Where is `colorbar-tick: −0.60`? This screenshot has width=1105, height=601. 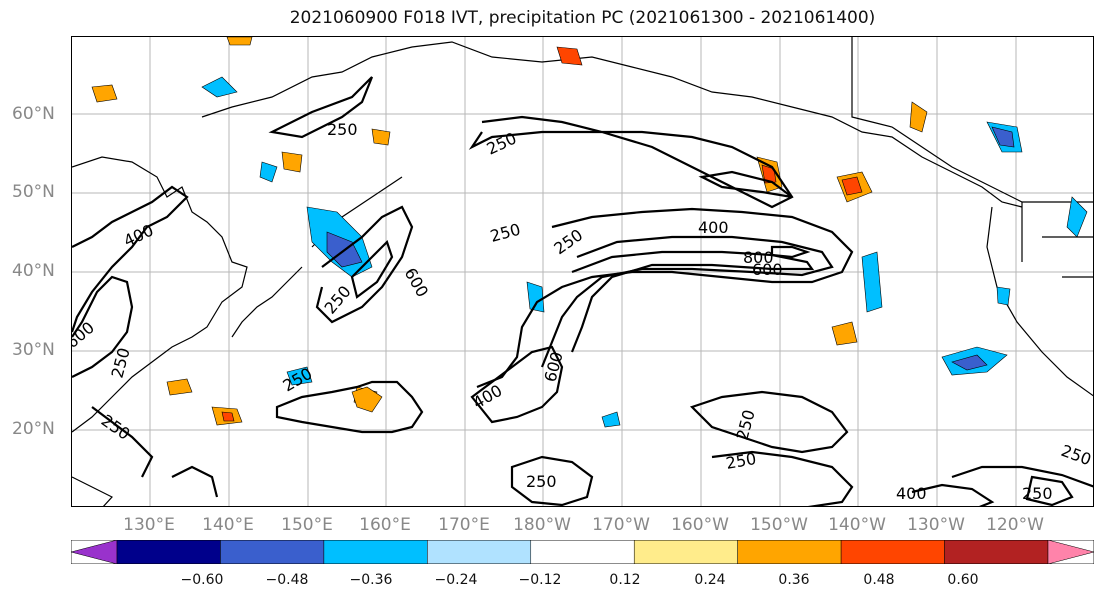 colorbar-tick: −0.60 is located at coordinates (202, 580).